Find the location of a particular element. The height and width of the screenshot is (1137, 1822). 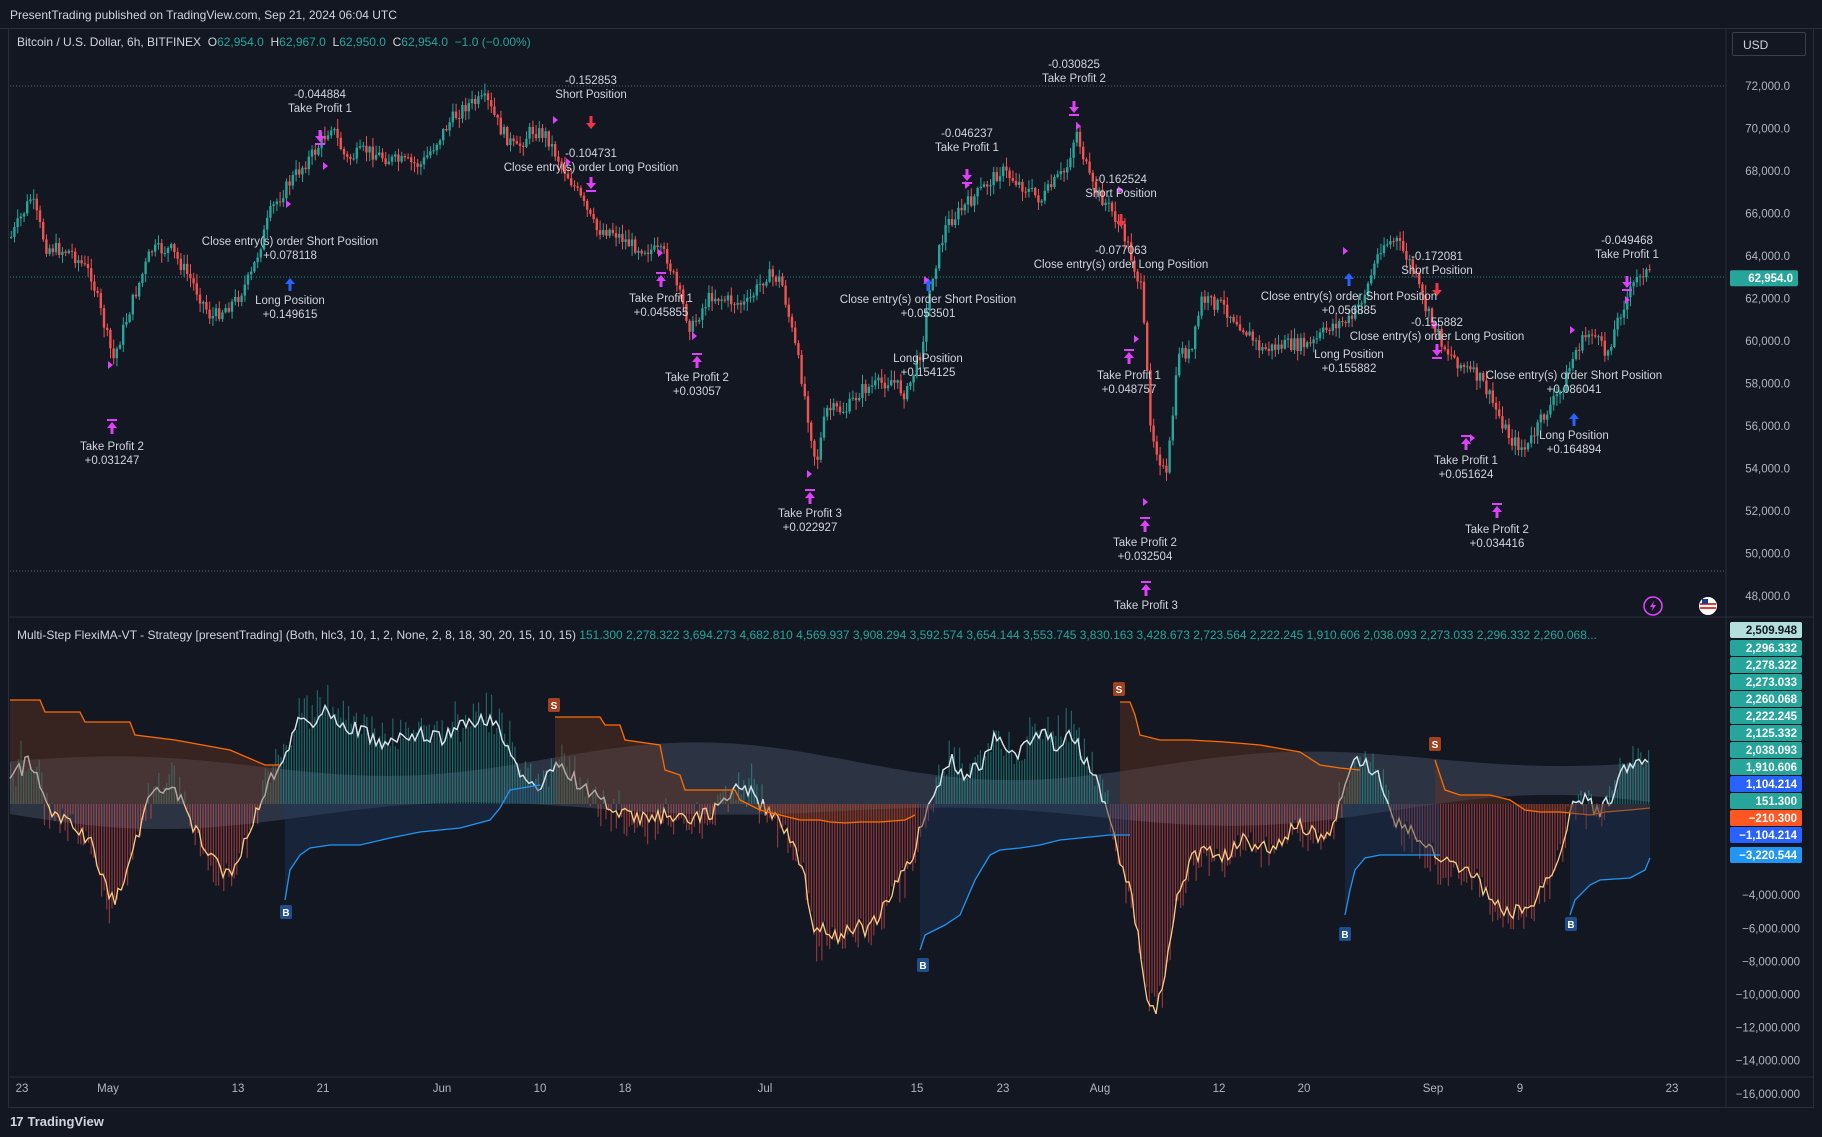

marker-letter: B is located at coordinates (1344, 935).